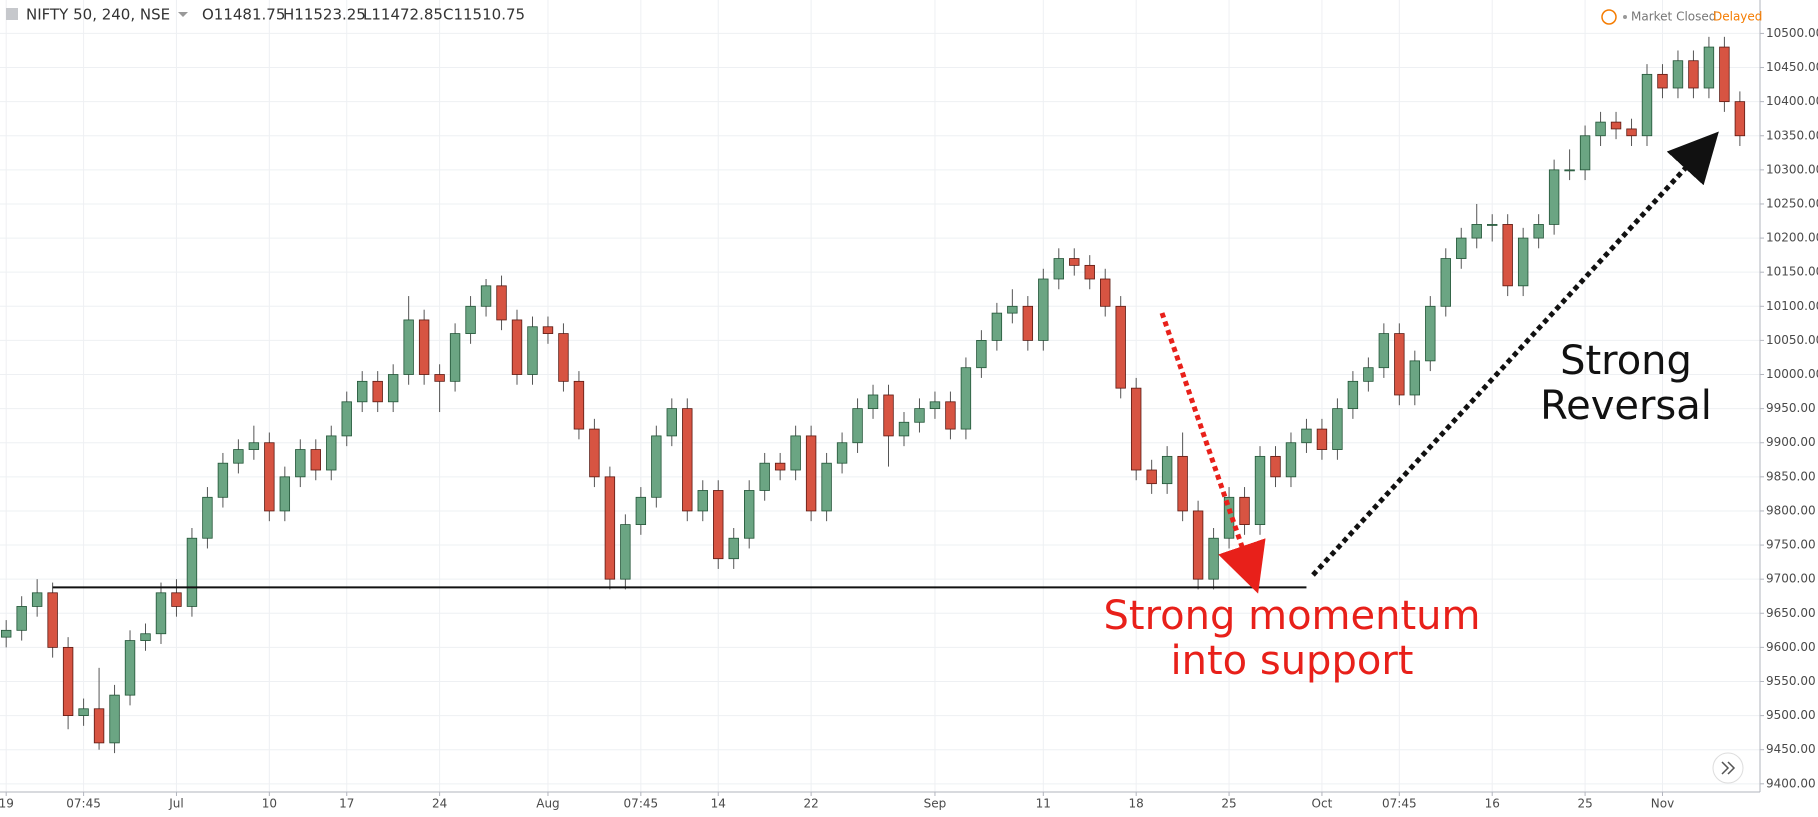 This screenshot has width=1818, height=817. I want to click on y-tick-label: 10450.00, so click(1792, 67).